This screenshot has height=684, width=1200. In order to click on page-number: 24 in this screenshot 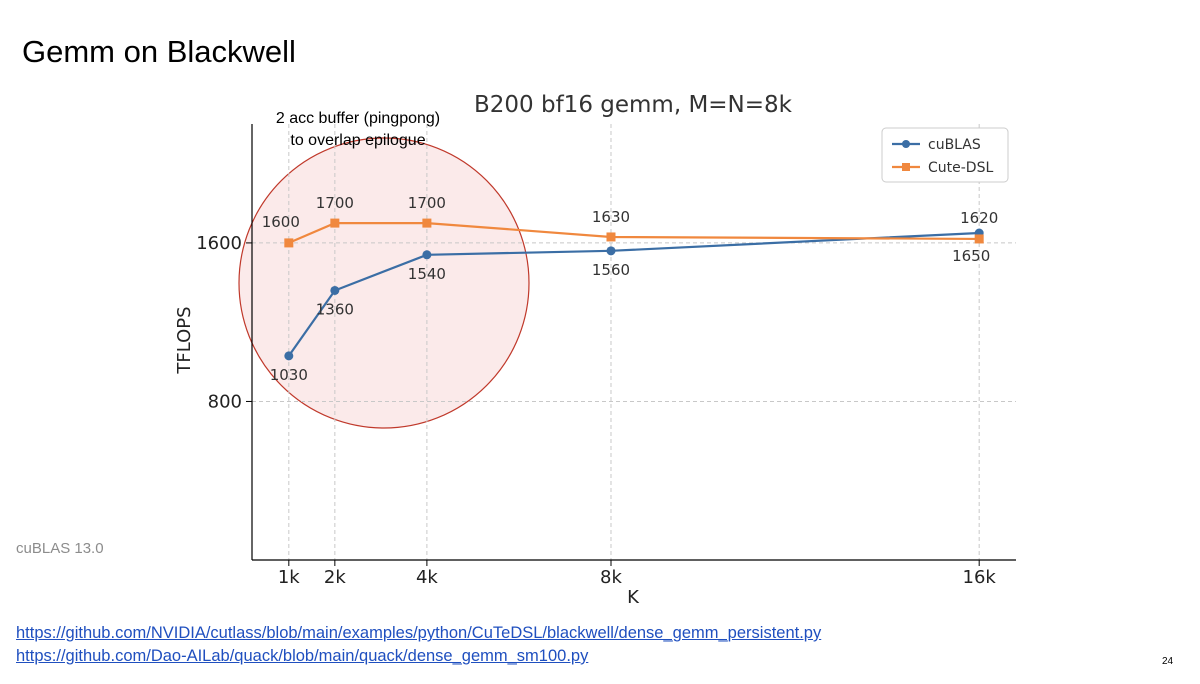, I will do `click(1168, 661)`.